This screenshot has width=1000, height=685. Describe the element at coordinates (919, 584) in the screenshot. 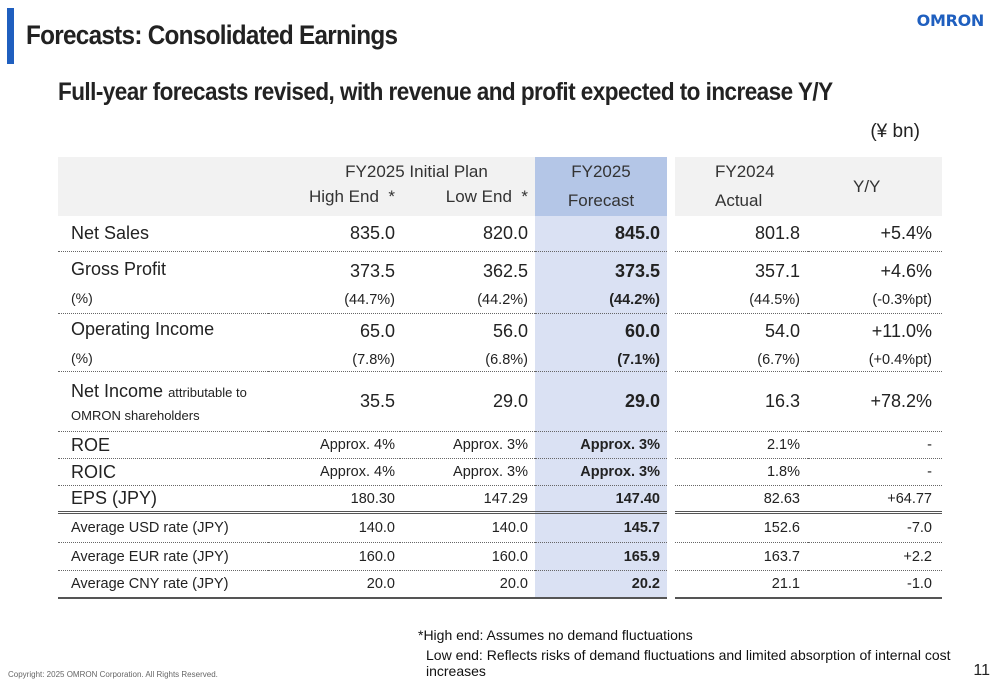

I see `value: -1.0` at that location.